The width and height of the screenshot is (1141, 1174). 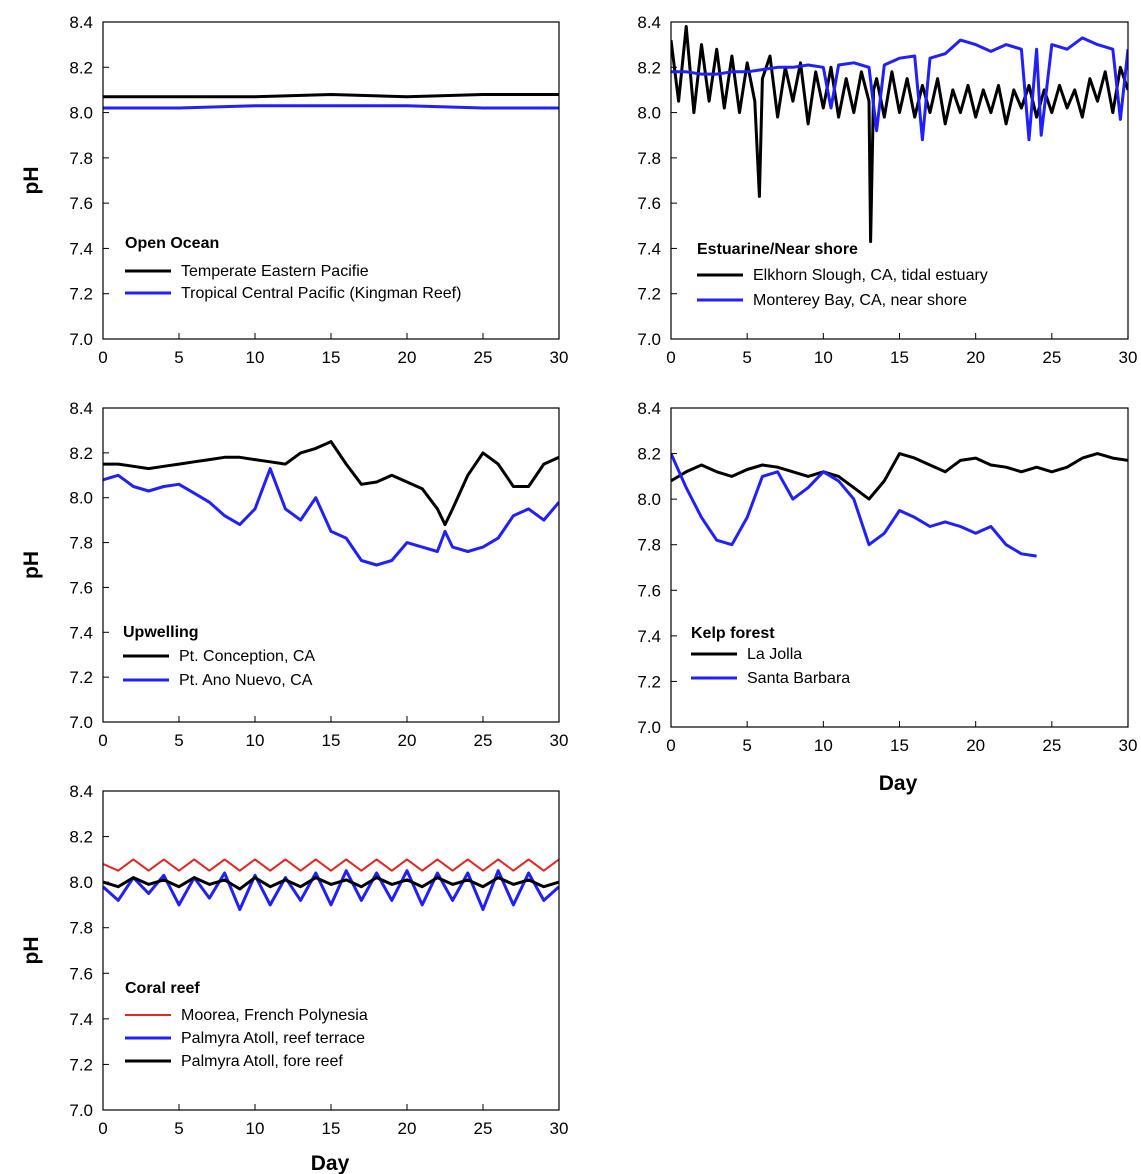 What do you see at coordinates (247, 656) in the screenshot?
I see `legend-label: Pt. Conception, CA` at bounding box center [247, 656].